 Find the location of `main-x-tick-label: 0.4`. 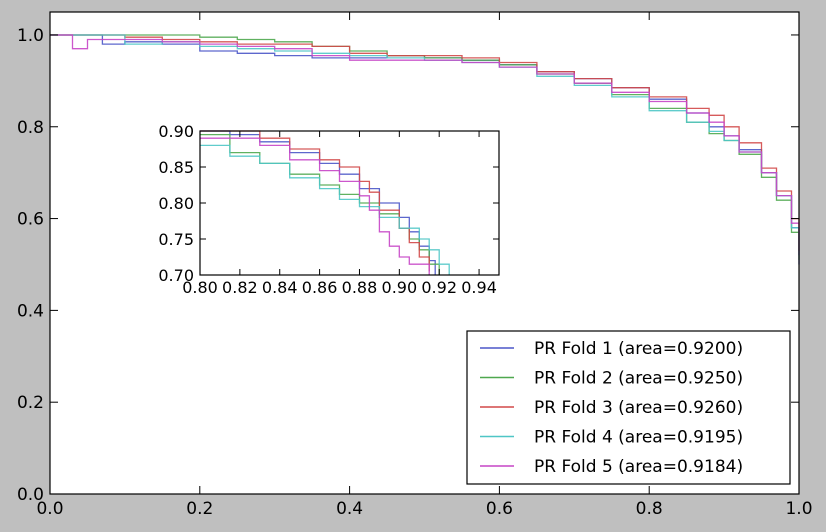

main-x-tick-label: 0.4 is located at coordinates (349, 509).